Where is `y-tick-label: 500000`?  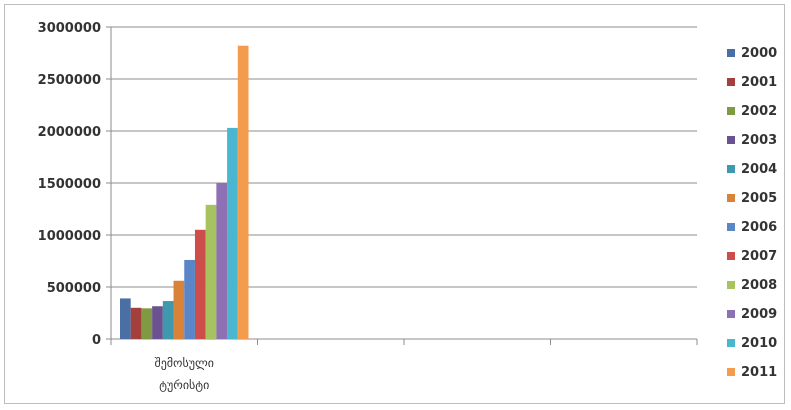
y-tick-label: 500000 is located at coordinates (74, 288).